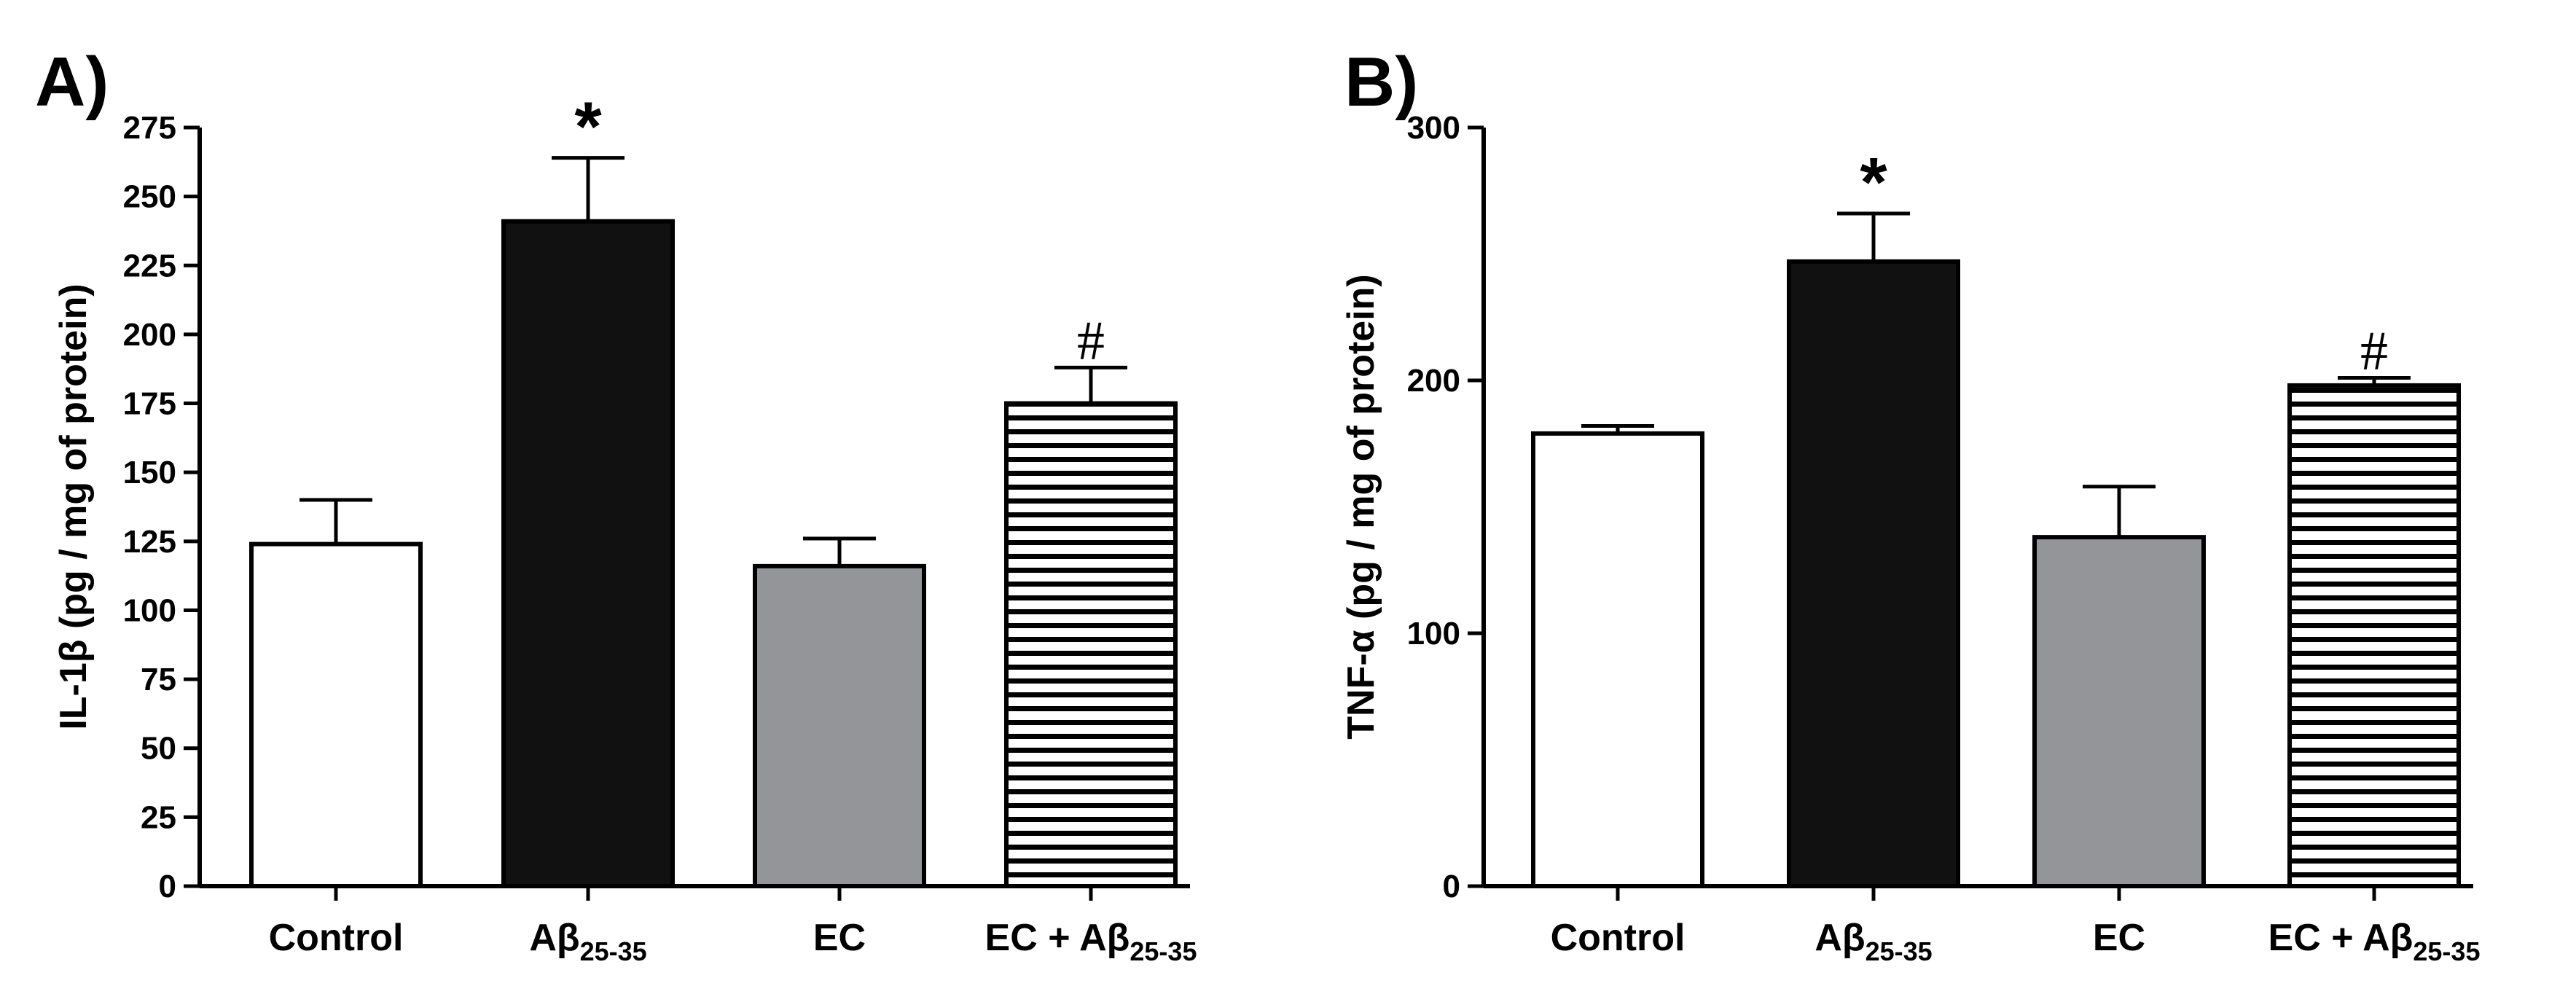  I want to click on y-tick-label: 275, so click(149, 128).